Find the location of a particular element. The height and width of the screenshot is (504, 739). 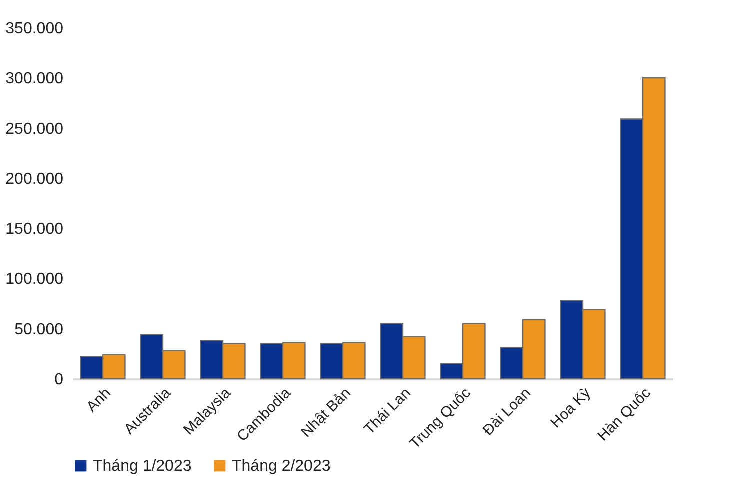

legend-label: Tháng 2/2023 is located at coordinates (281, 466).